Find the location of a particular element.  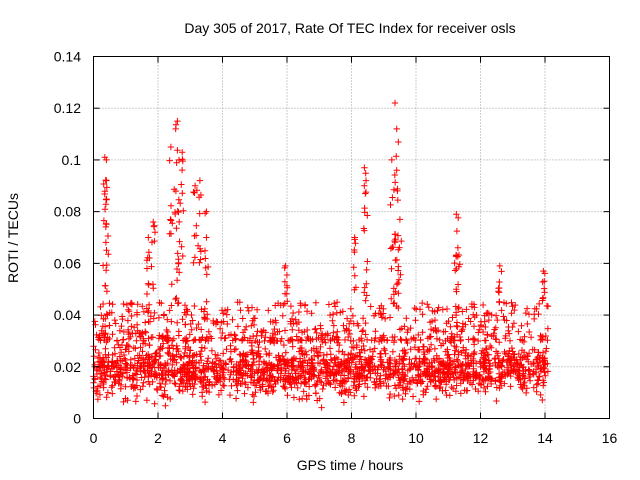

y-tick-label: 0.12 is located at coordinates (67, 108).